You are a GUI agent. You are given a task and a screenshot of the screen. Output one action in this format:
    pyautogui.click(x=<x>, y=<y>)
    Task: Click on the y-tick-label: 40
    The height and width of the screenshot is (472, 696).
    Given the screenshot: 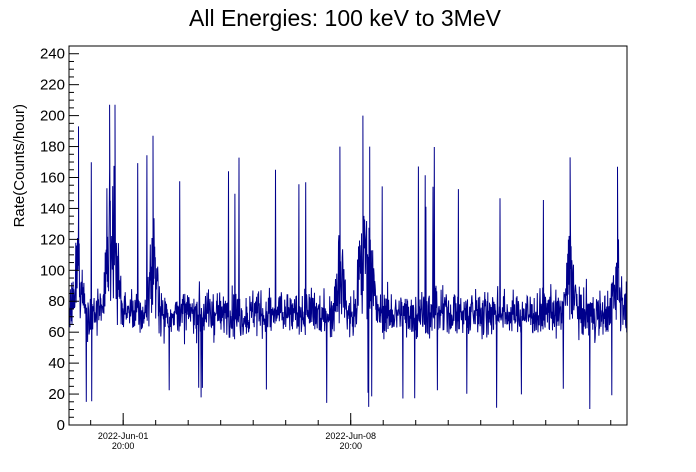 What is the action you would take?
    pyautogui.click(x=56, y=363)
    